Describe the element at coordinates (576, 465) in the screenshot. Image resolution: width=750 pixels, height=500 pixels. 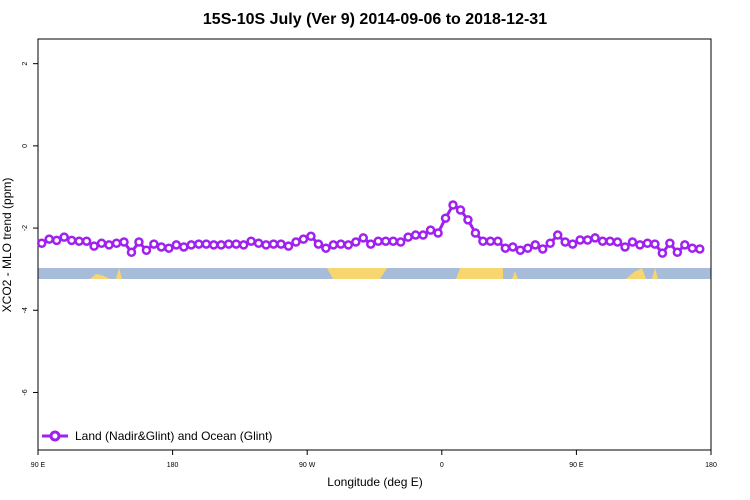
I see `x-tick-label: 90 E` at that location.